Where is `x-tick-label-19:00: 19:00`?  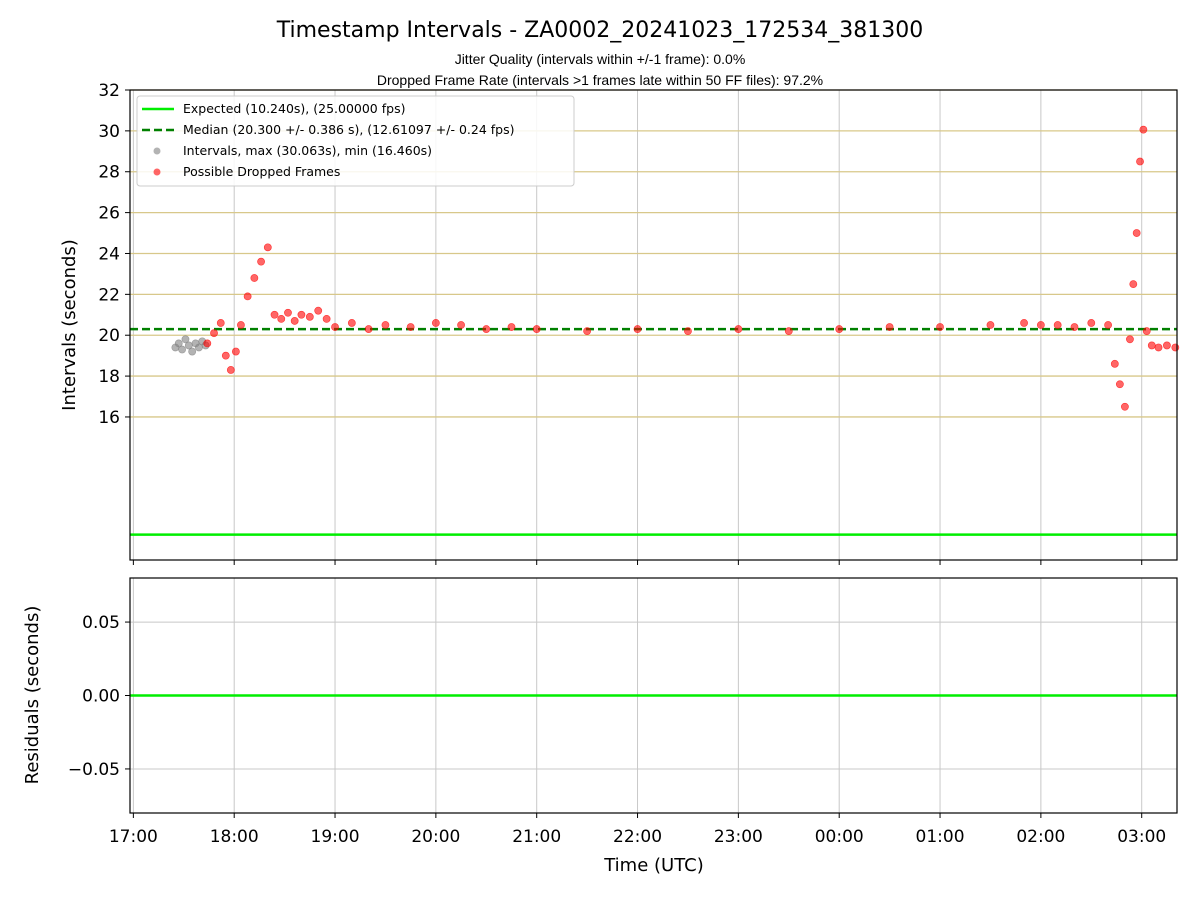 x-tick-label-19:00: 19:00 is located at coordinates (335, 837).